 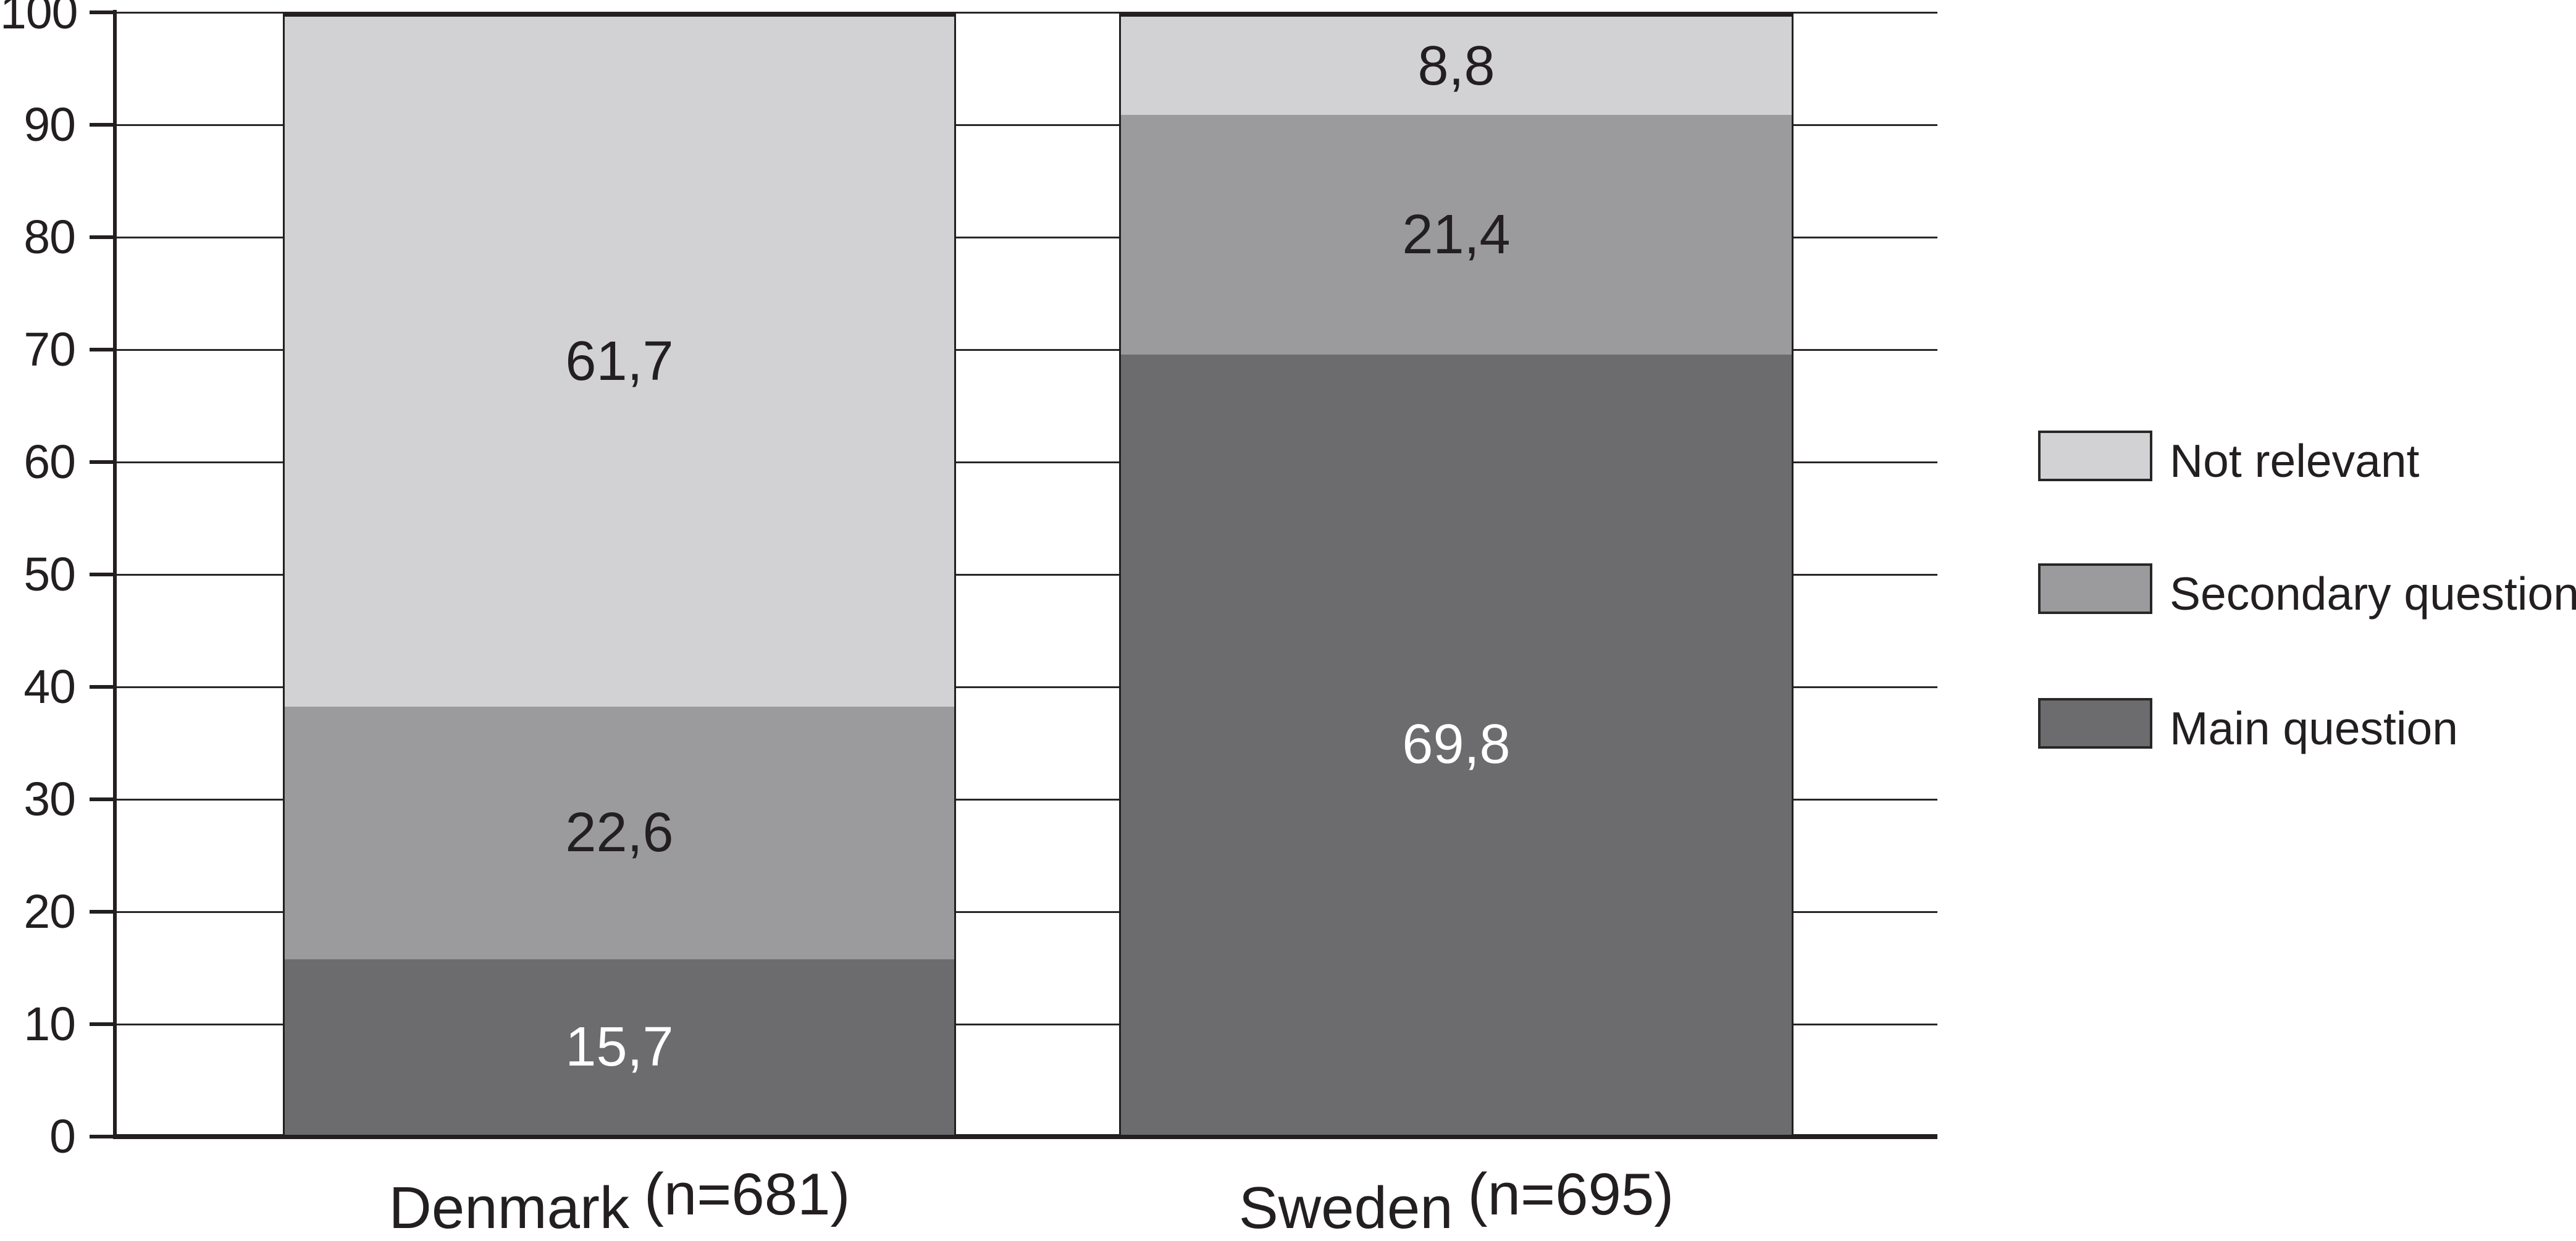 I want to click on y-tick-label-60: 60, so click(x=50, y=462).